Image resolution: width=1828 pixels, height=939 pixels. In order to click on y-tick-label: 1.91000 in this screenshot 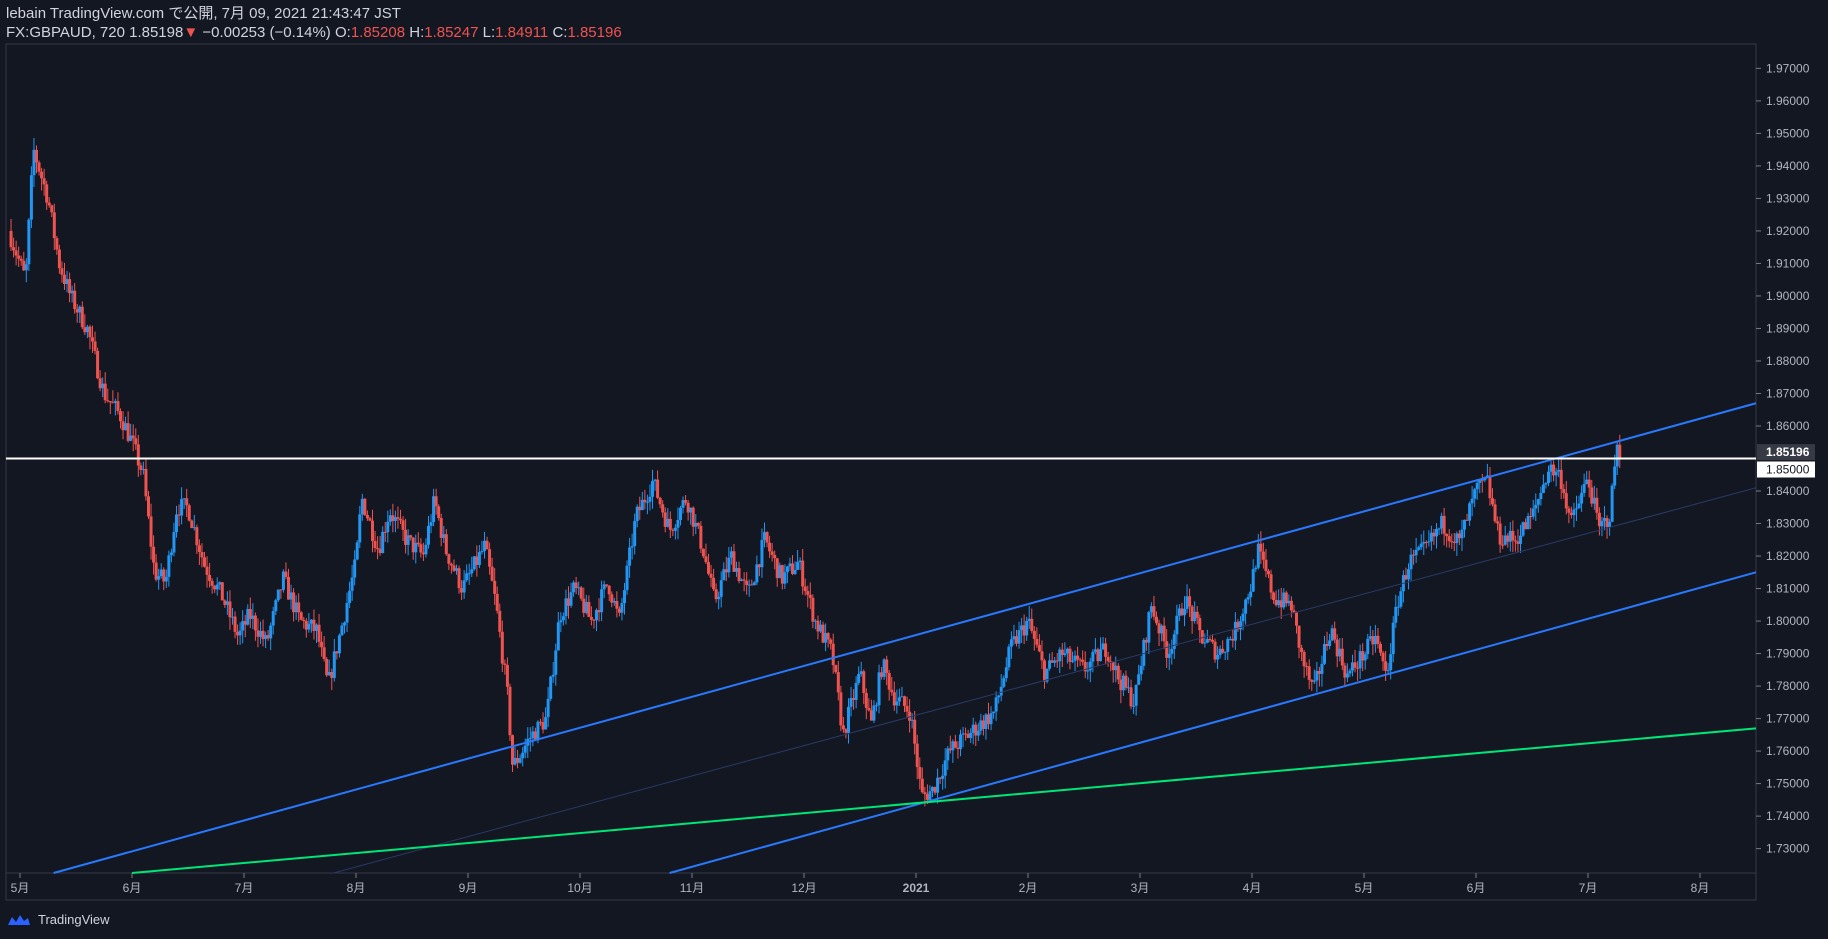, I will do `click(1788, 263)`.